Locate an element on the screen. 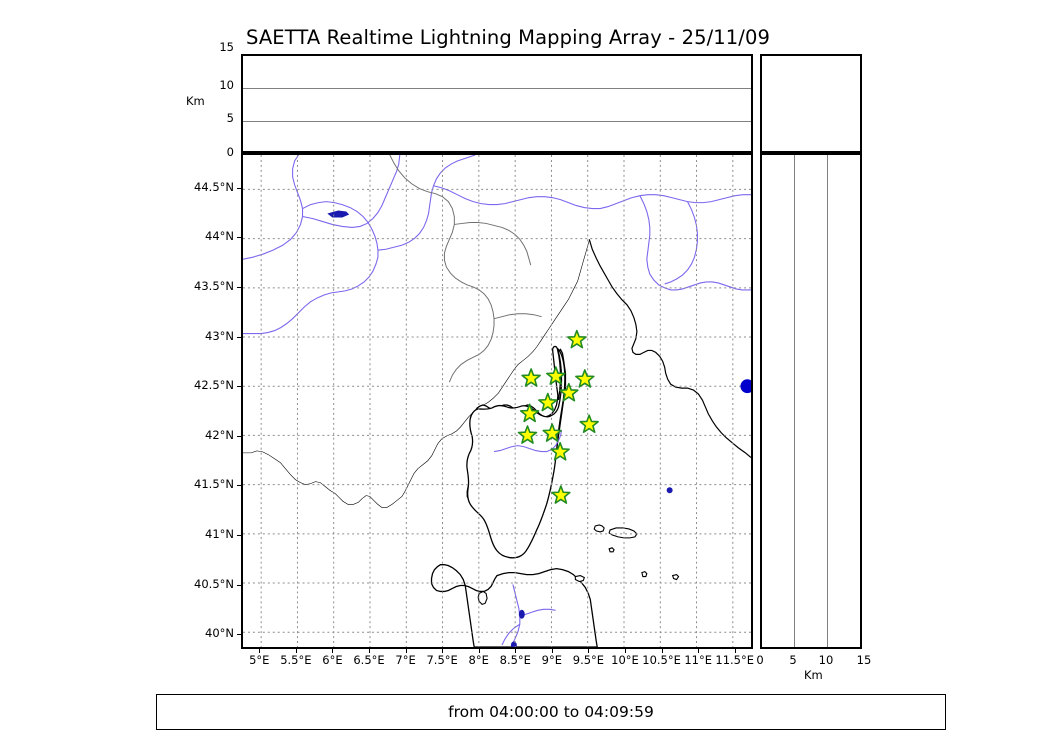 The image size is (1050, 750). lon-tick-label: 5°E is located at coordinates (259, 660).